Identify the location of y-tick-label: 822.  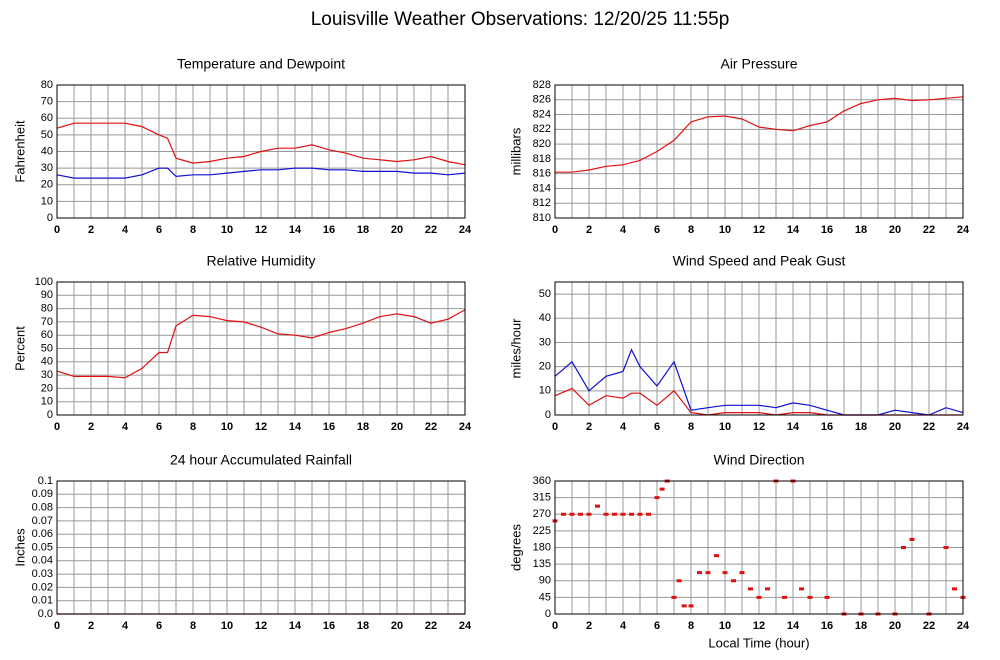
(542, 129).